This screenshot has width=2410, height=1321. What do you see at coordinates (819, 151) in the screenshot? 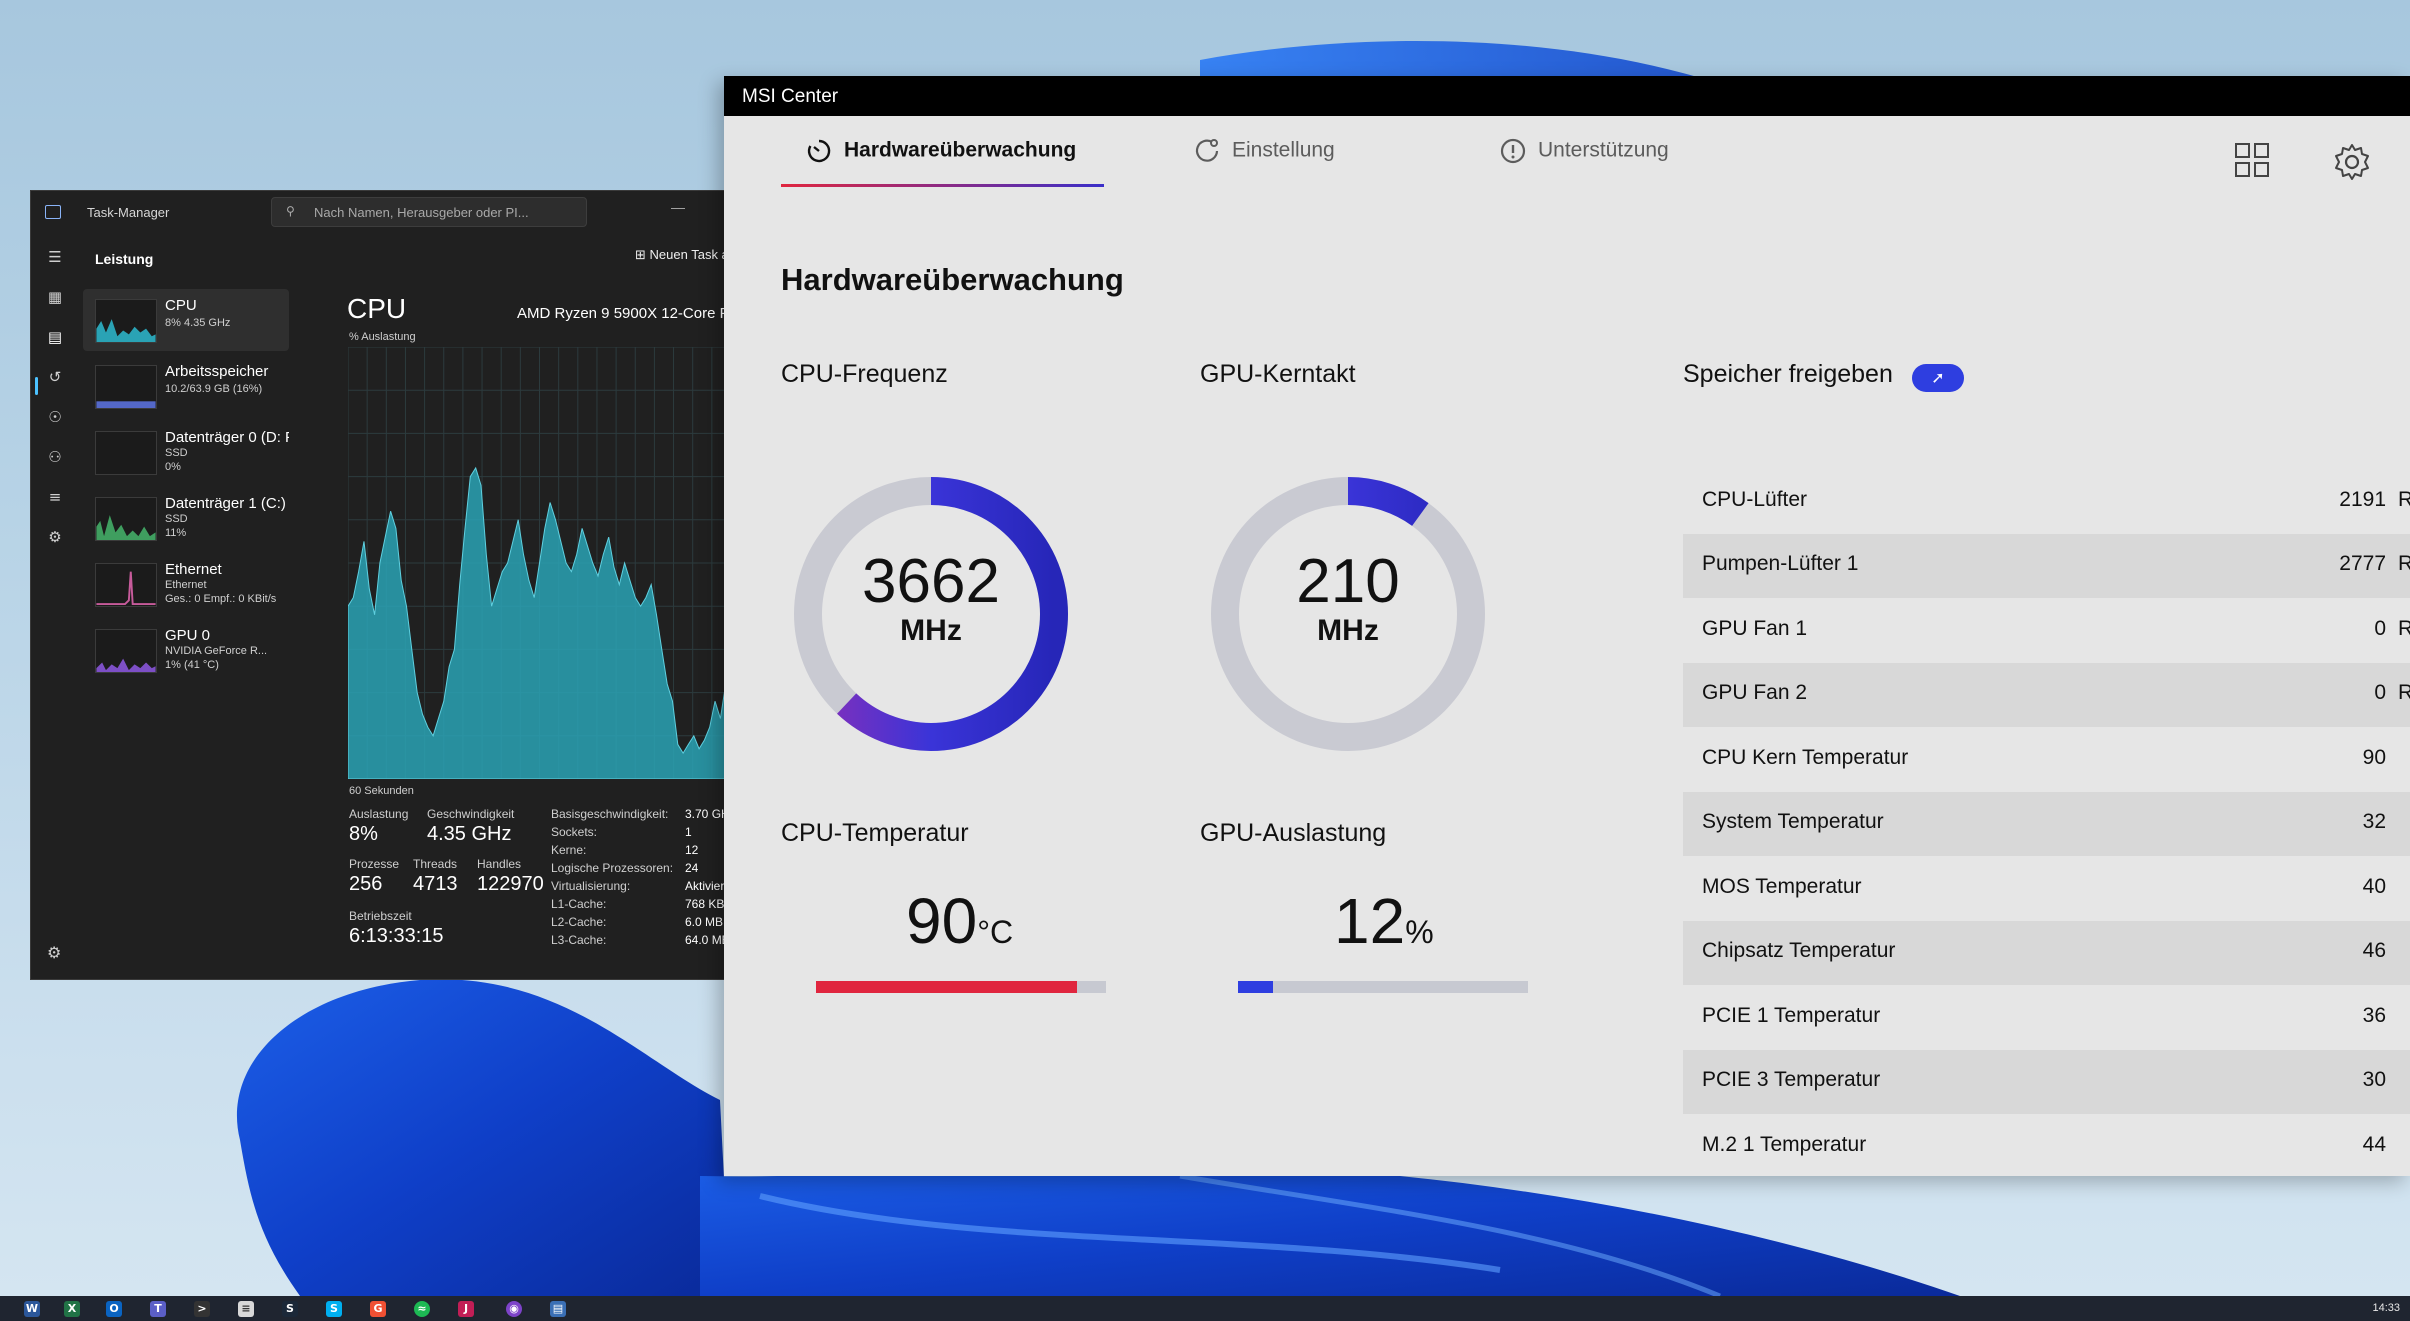
I see `monitor-gauge-icon` at bounding box center [819, 151].